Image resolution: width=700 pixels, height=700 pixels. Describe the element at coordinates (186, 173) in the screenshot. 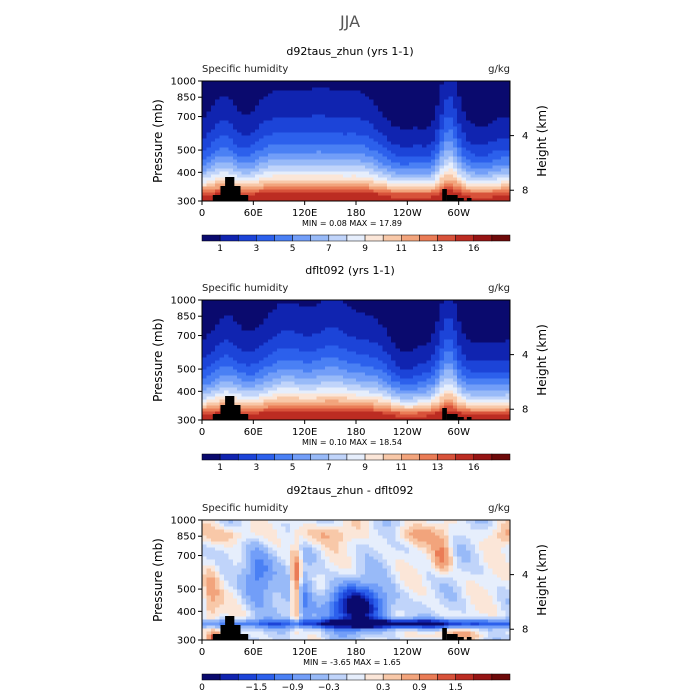

I see `y-tick-label: 400` at that location.